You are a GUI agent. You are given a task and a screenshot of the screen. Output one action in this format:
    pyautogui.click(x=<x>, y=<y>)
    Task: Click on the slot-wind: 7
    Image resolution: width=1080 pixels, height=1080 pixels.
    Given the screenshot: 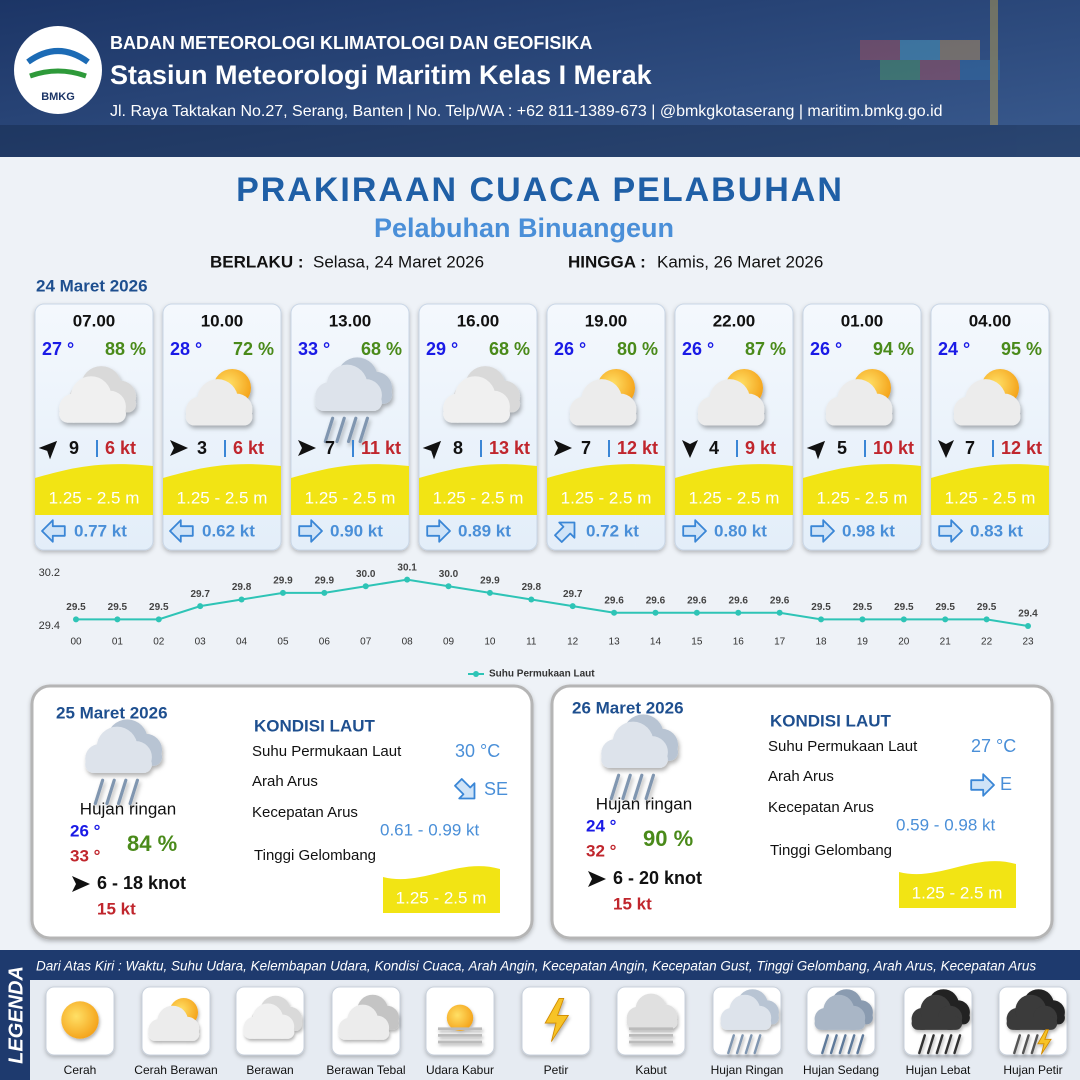 What is the action you would take?
    pyautogui.click(x=586, y=448)
    